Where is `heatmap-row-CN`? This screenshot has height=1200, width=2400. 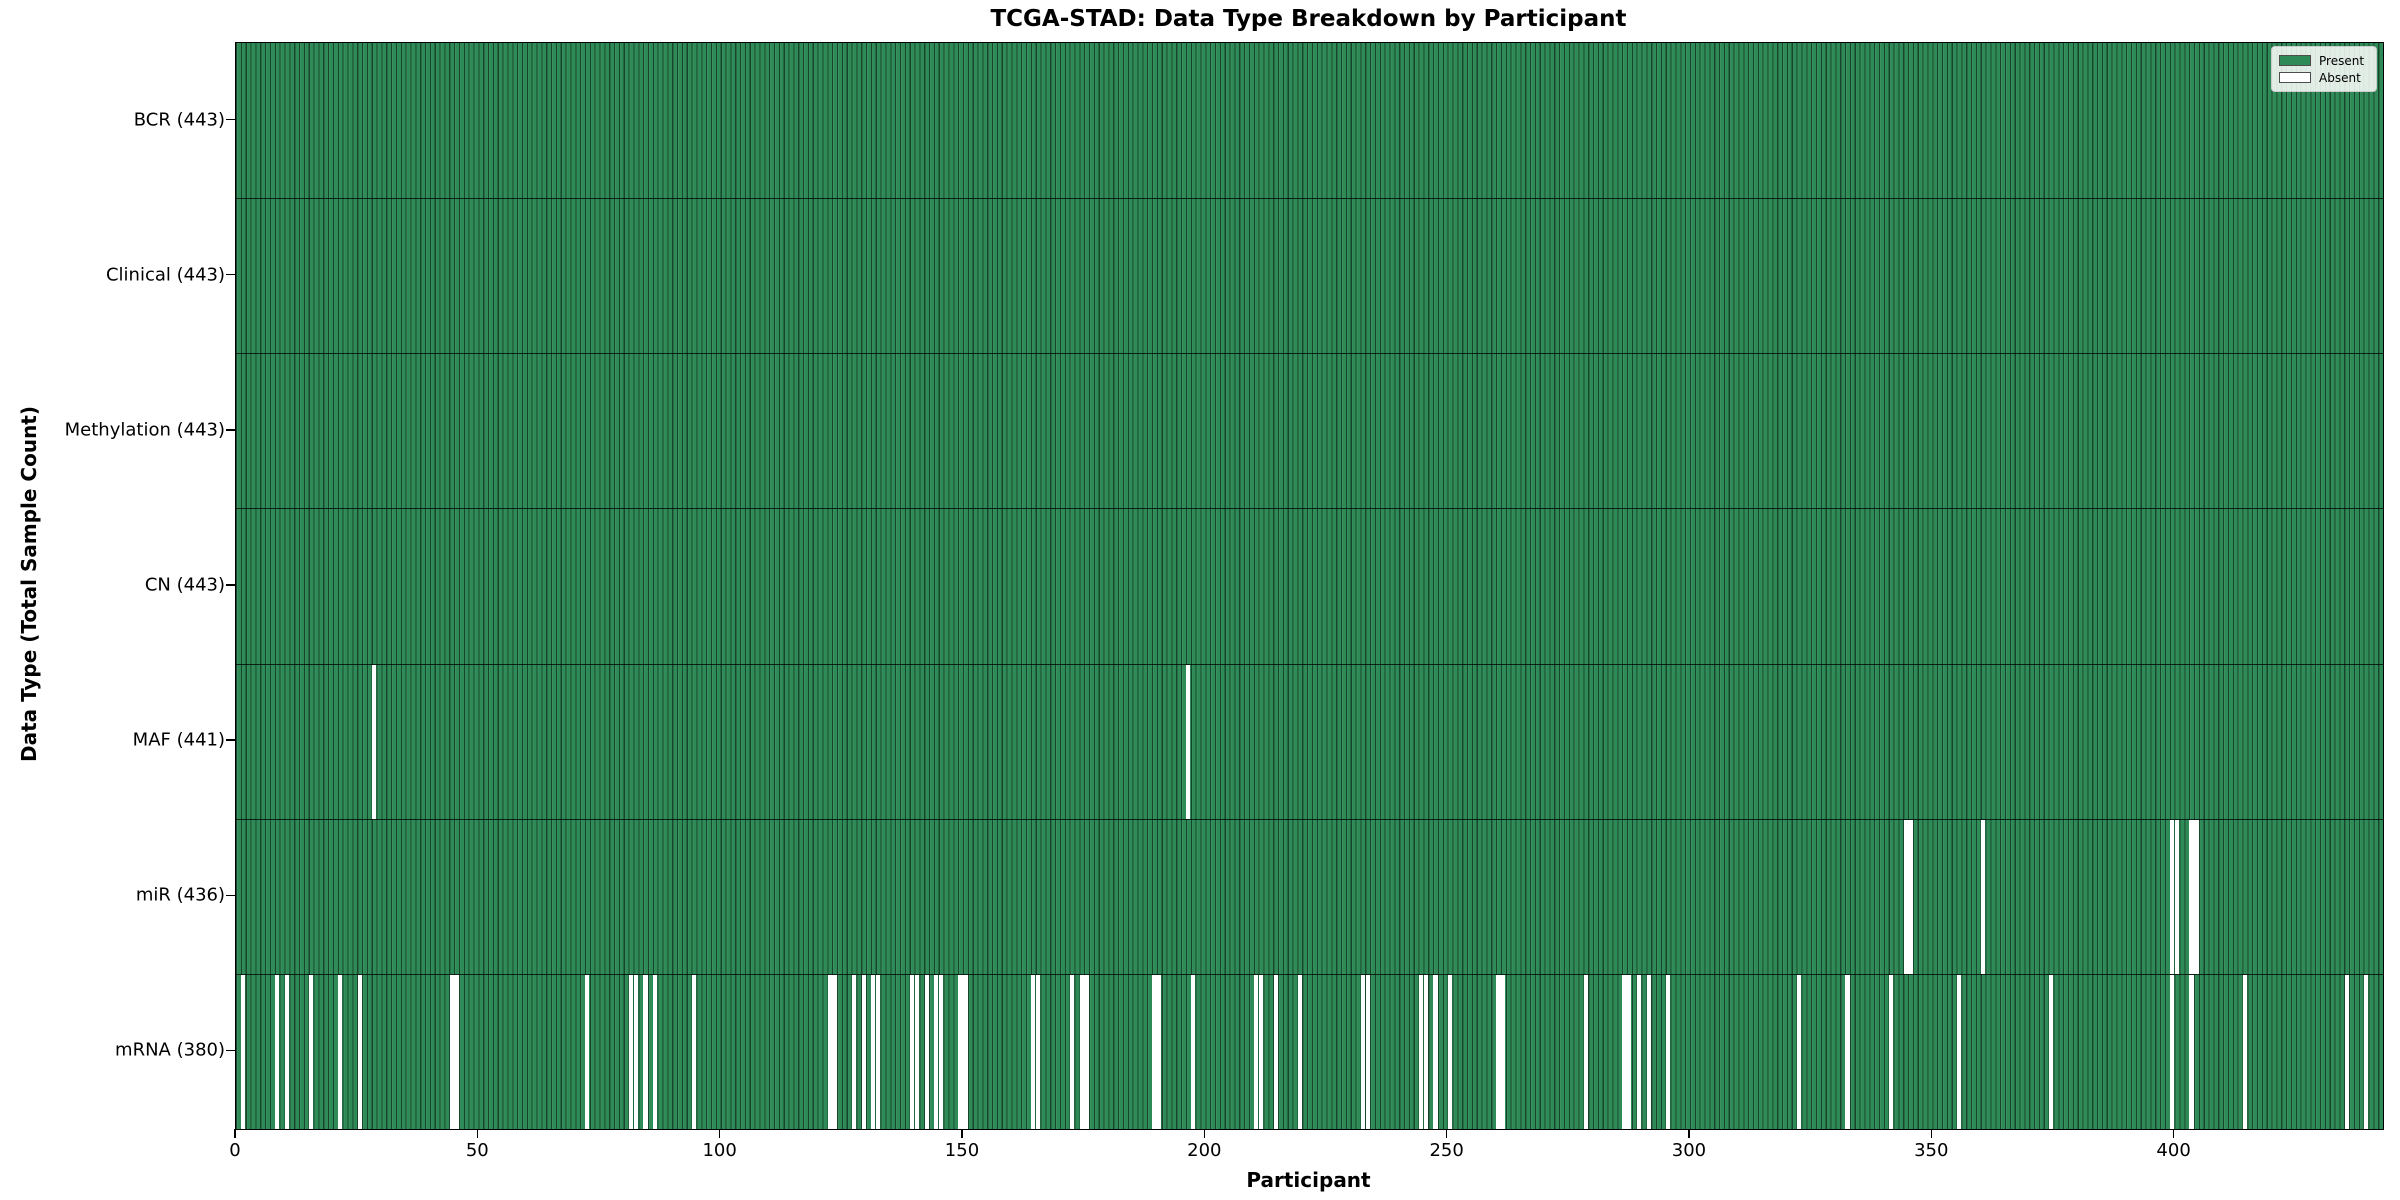 heatmap-row-CN is located at coordinates (1309, 586).